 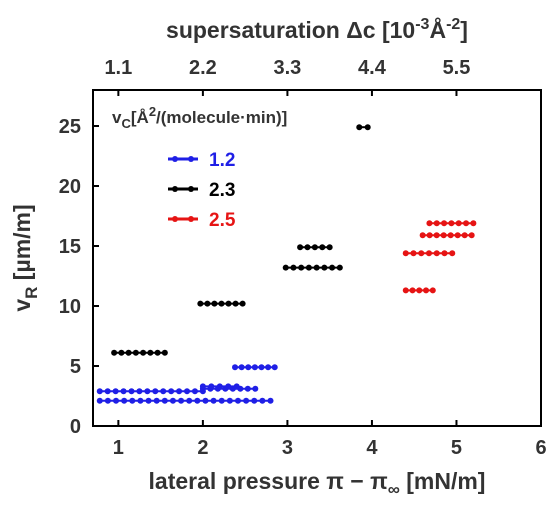 What do you see at coordinates (75, 367) in the screenshot?
I see `y-tick-label: 5` at bounding box center [75, 367].